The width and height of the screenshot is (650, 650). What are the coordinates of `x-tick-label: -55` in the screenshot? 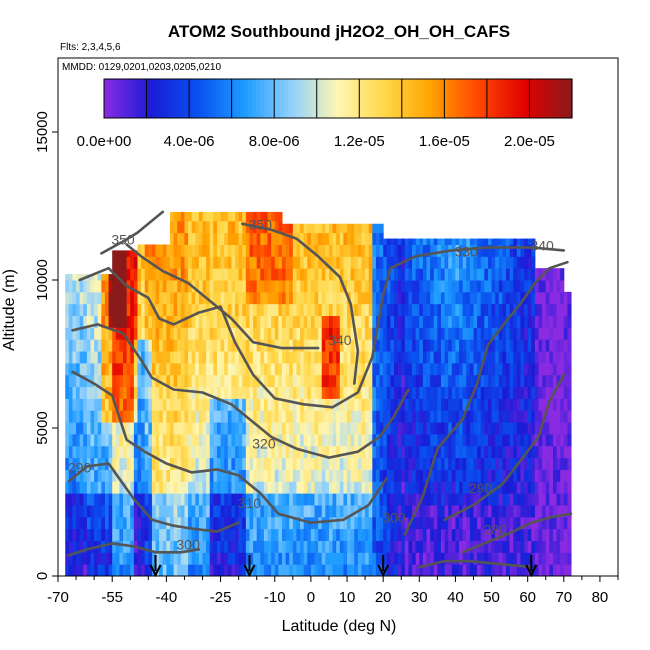 It's located at (112, 597).